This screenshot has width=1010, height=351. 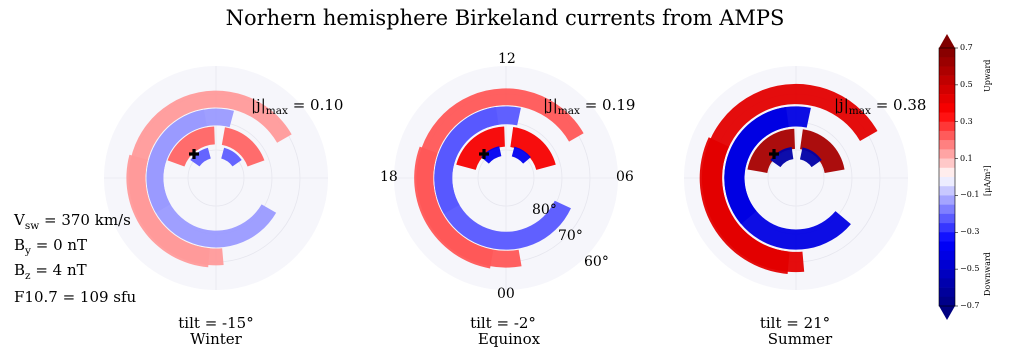 I want to click on season-label-summer: Summer, so click(x=800, y=339).